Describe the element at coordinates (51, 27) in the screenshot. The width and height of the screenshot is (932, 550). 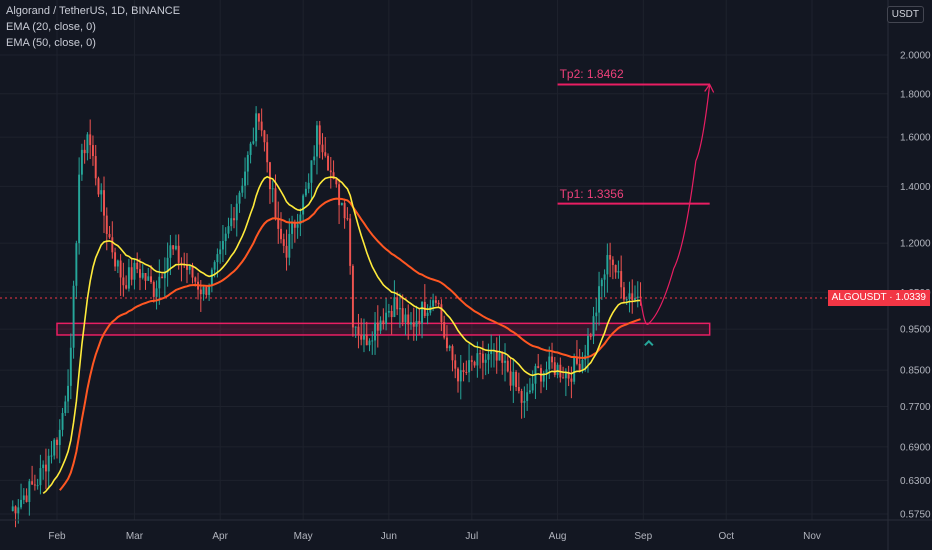
I see `ema-20-legend: EMA (20, close, 0)` at that location.